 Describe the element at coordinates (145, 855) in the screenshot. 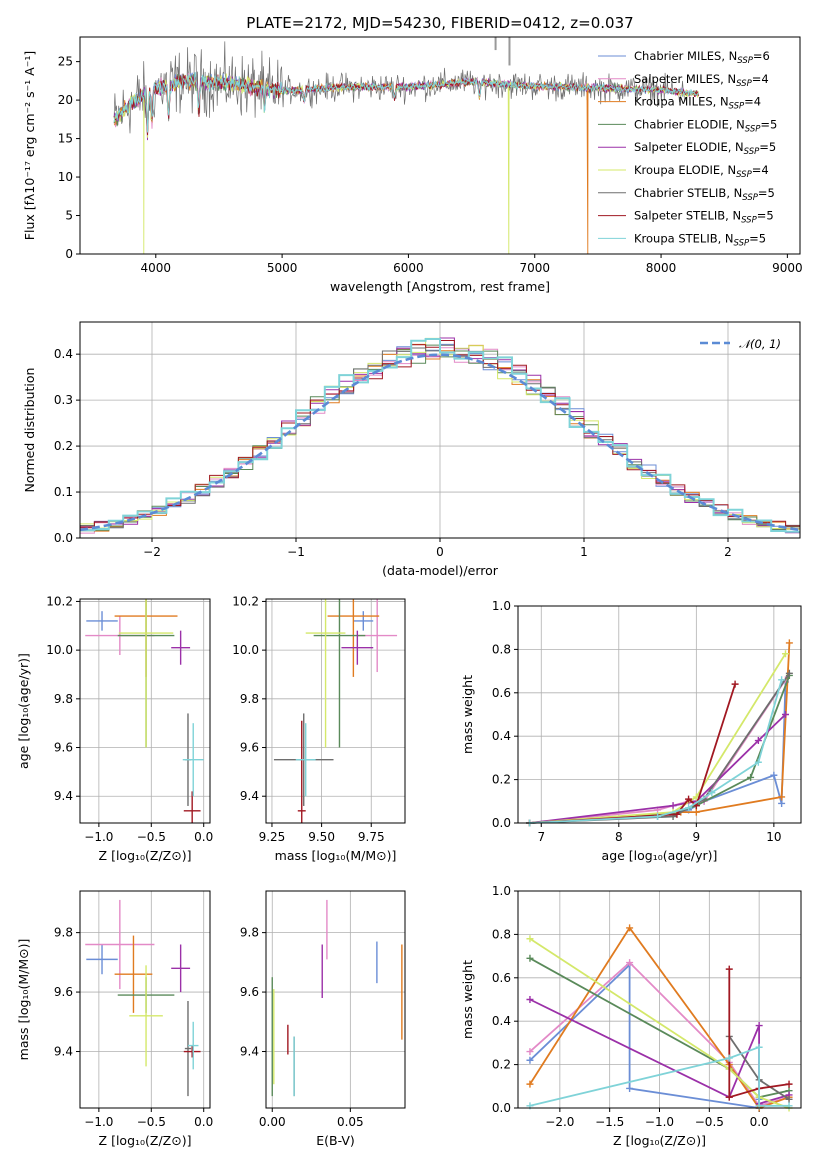

I see `x-axis-label: Z [log₁₀(Z/Z⊙)]` at that location.